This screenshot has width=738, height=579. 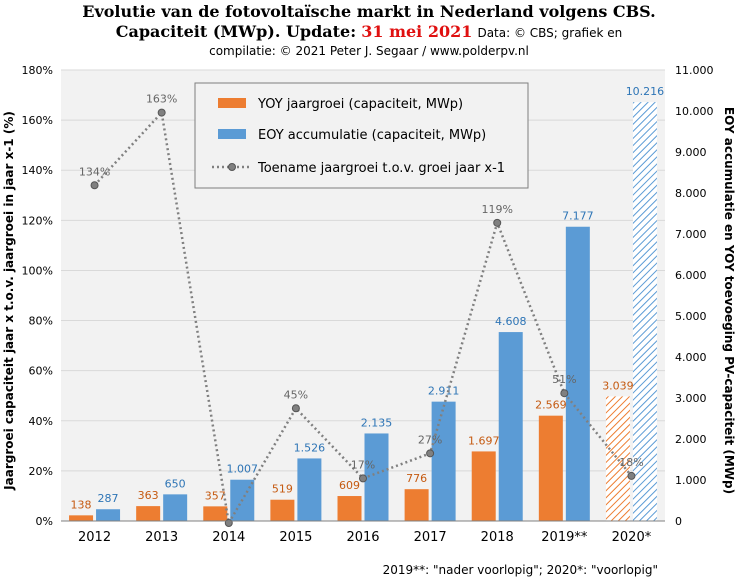 What do you see at coordinates (94, 537) in the screenshot?
I see `x-tick-label: 2012` at bounding box center [94, 537].